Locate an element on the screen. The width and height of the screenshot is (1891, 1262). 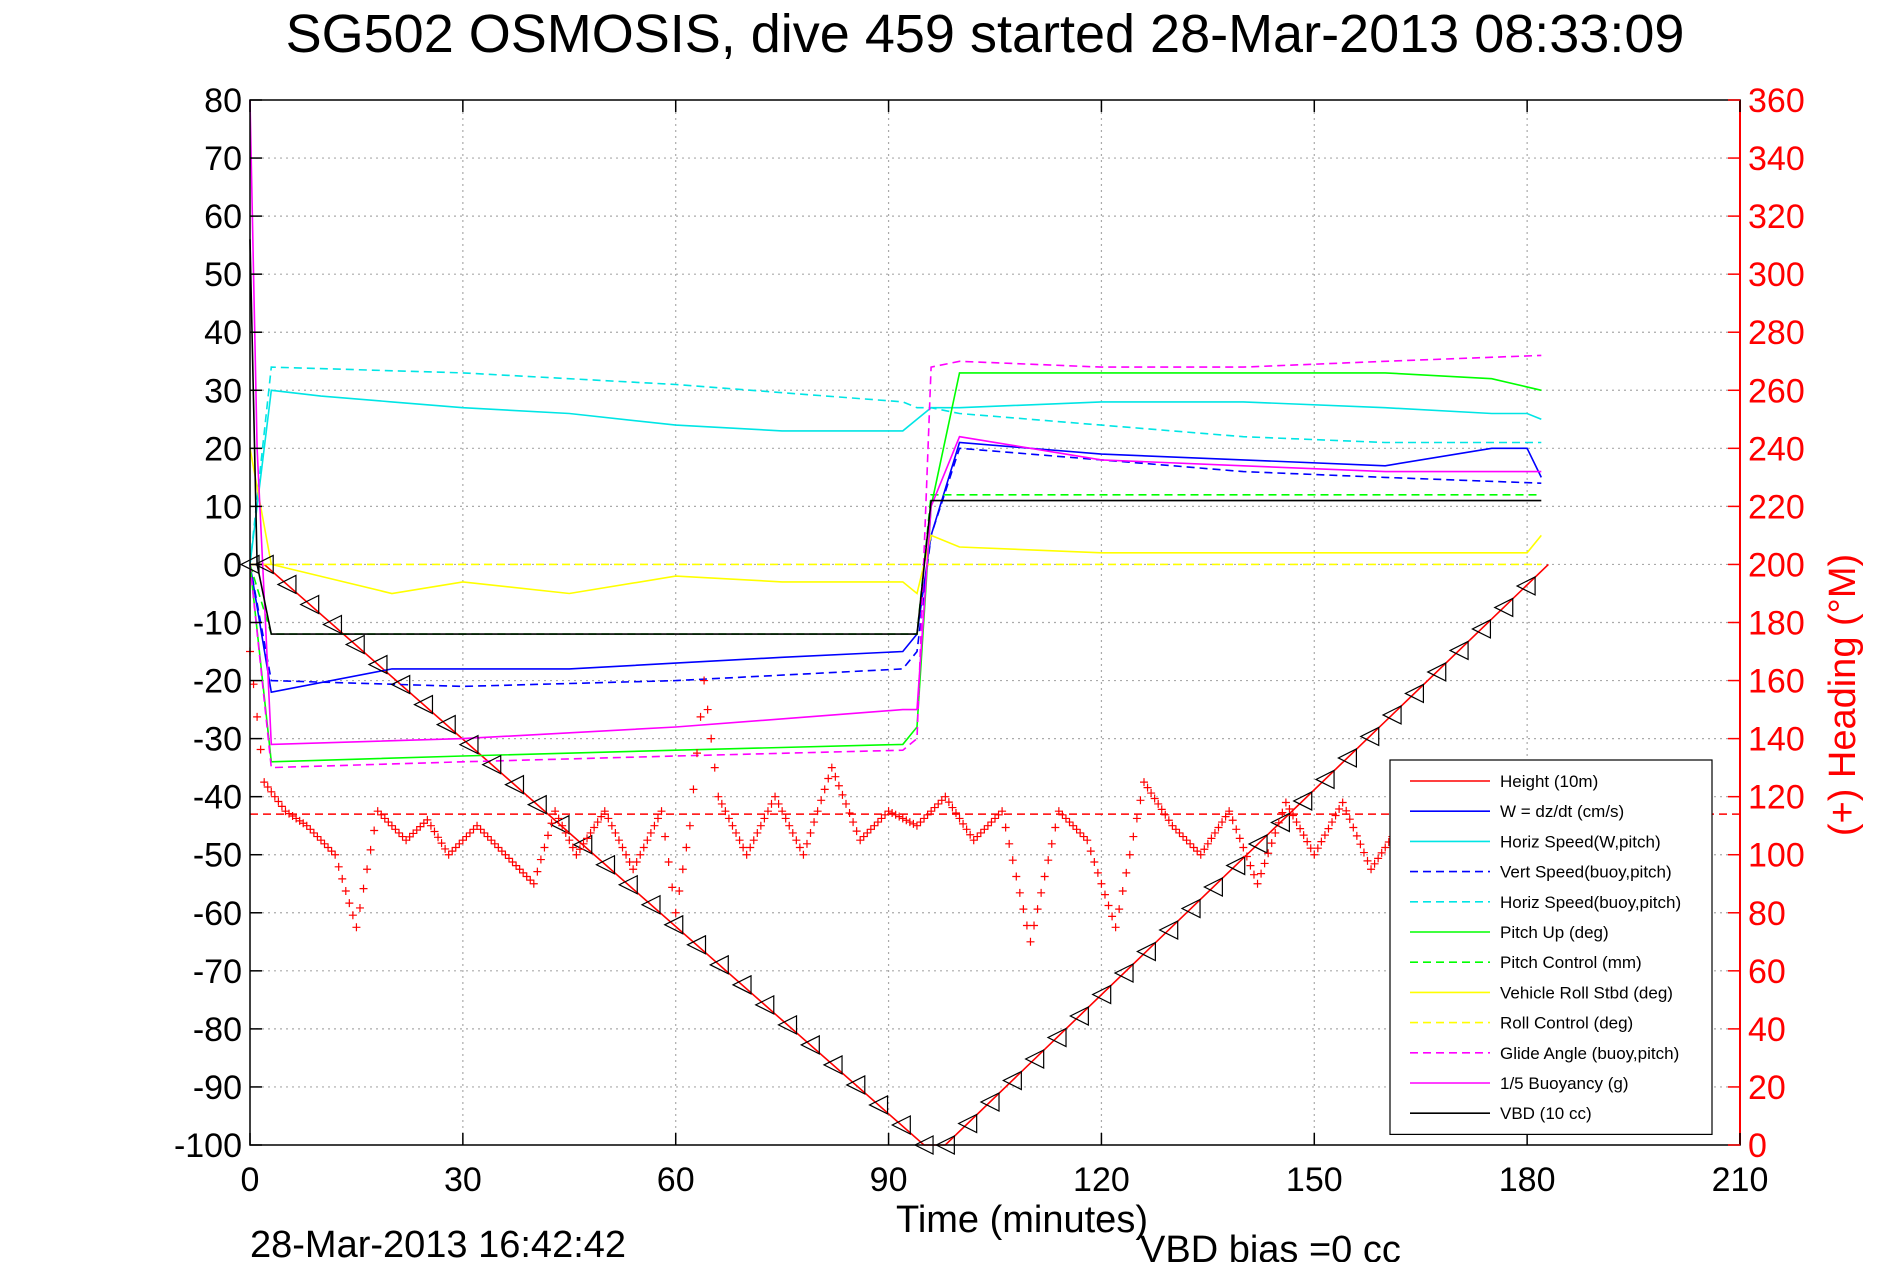
right-y-tick-label: 320 is located at coordinates (1776, 217).